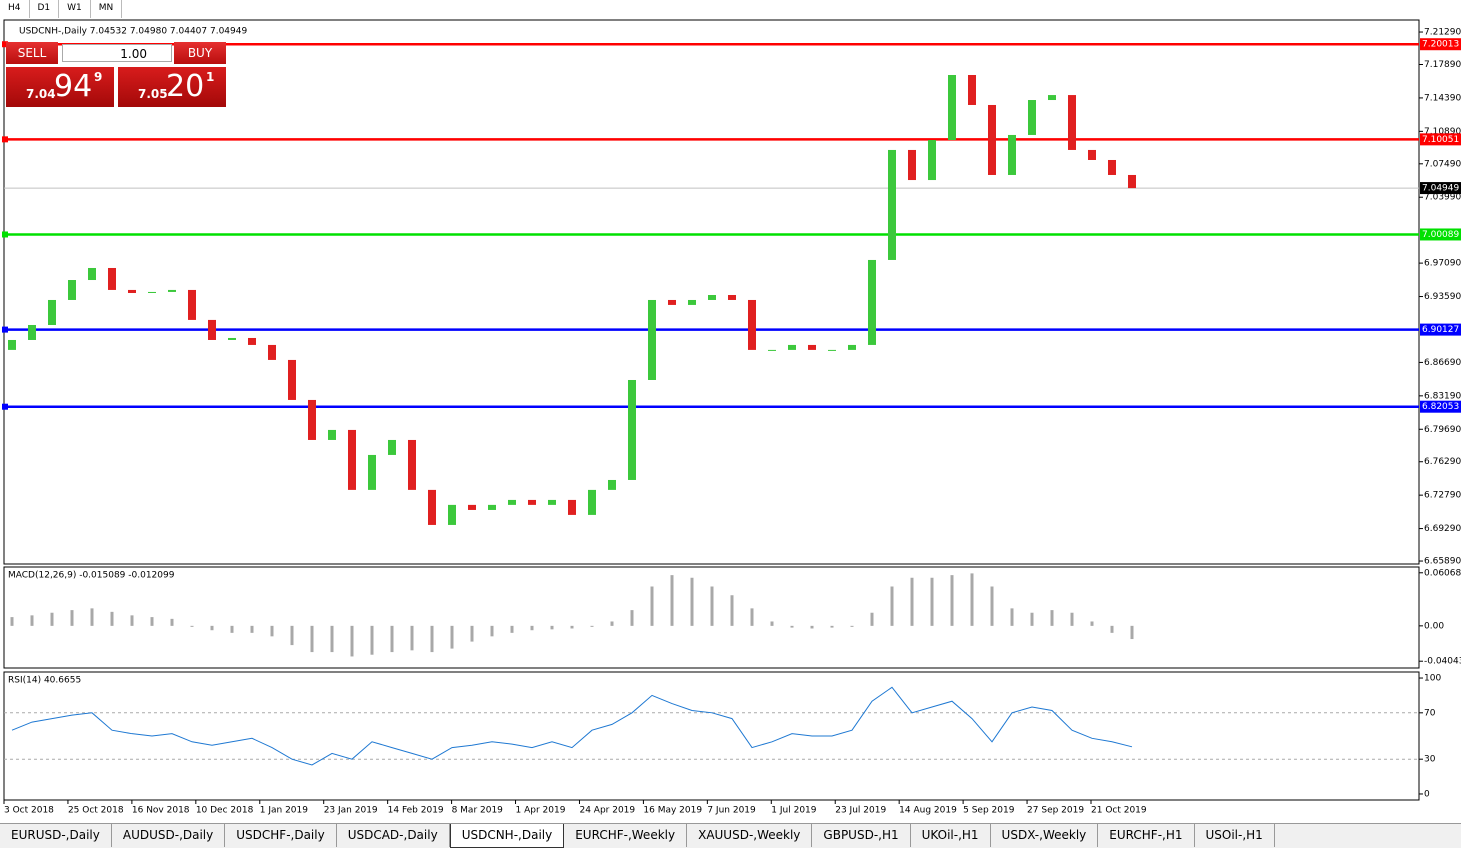  I want to click on chart-tab: USDX-,Weekly, so click(1045, 835).